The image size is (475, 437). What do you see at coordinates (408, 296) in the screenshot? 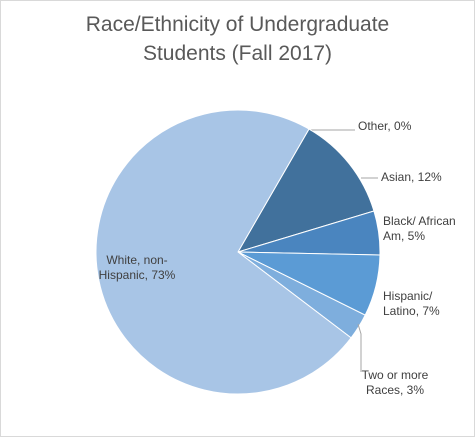
I see `slice-label-line: Hispanic/` at bounding box center [408, 296].